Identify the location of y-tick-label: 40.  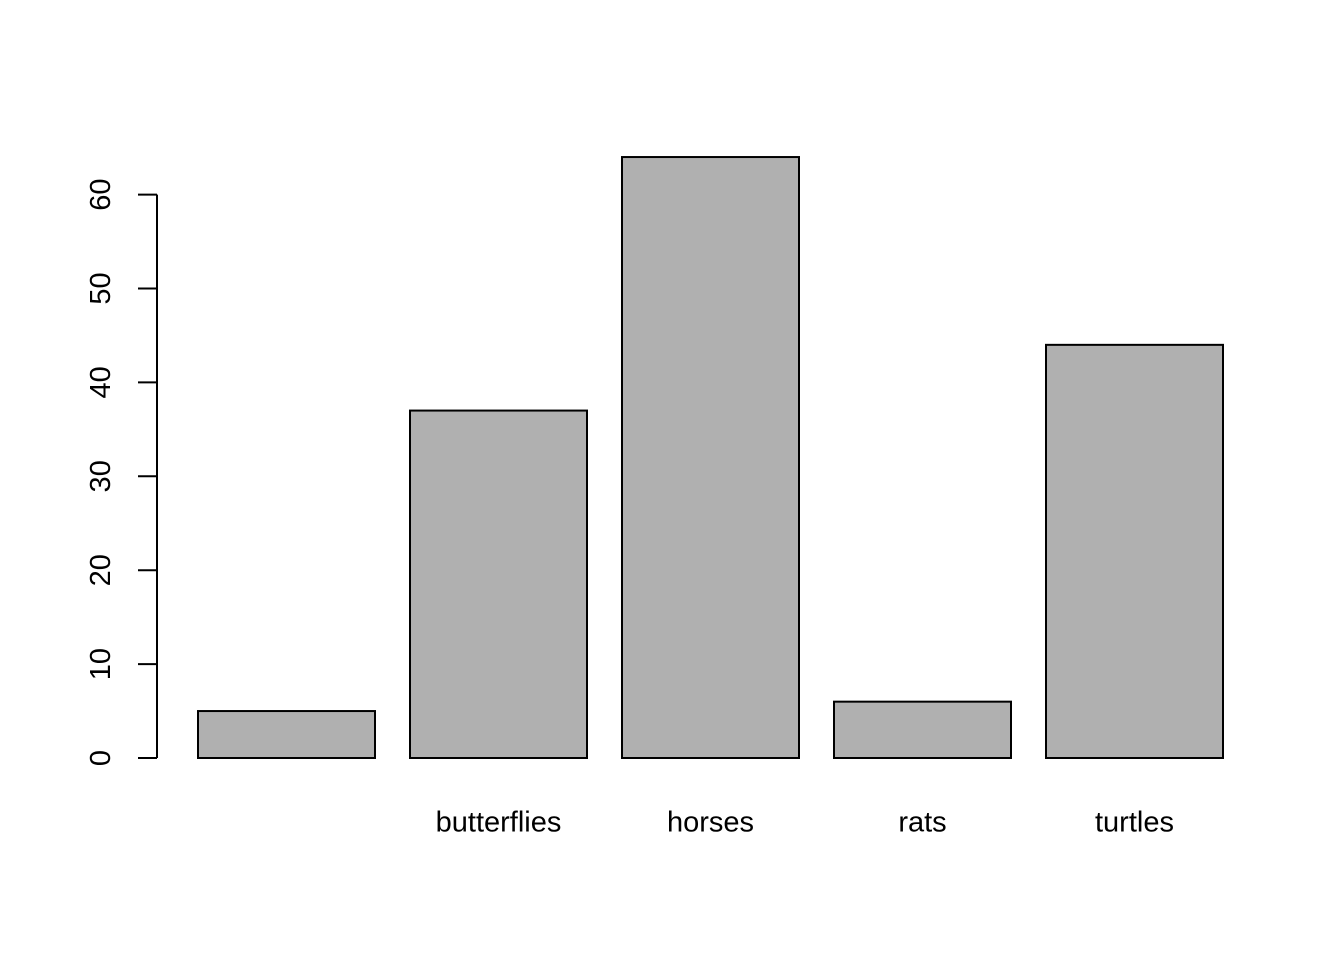
(101, 382).